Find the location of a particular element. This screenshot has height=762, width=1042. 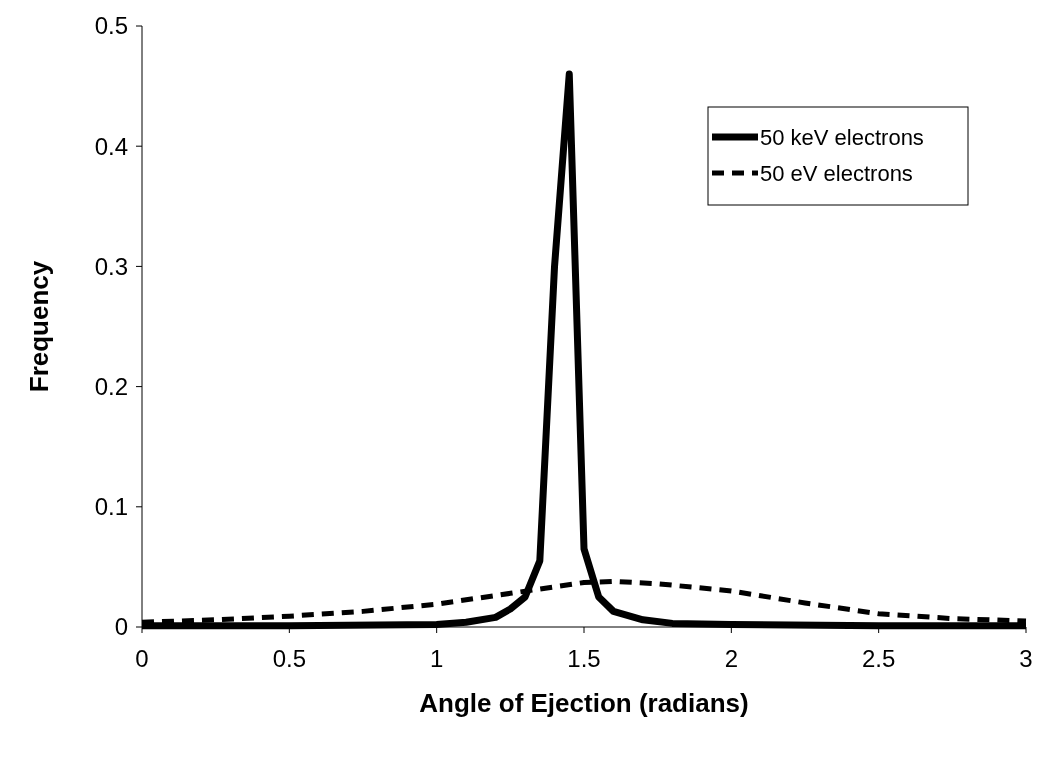

y-tick-label: 0.5 is located at coordinates (111, 26).